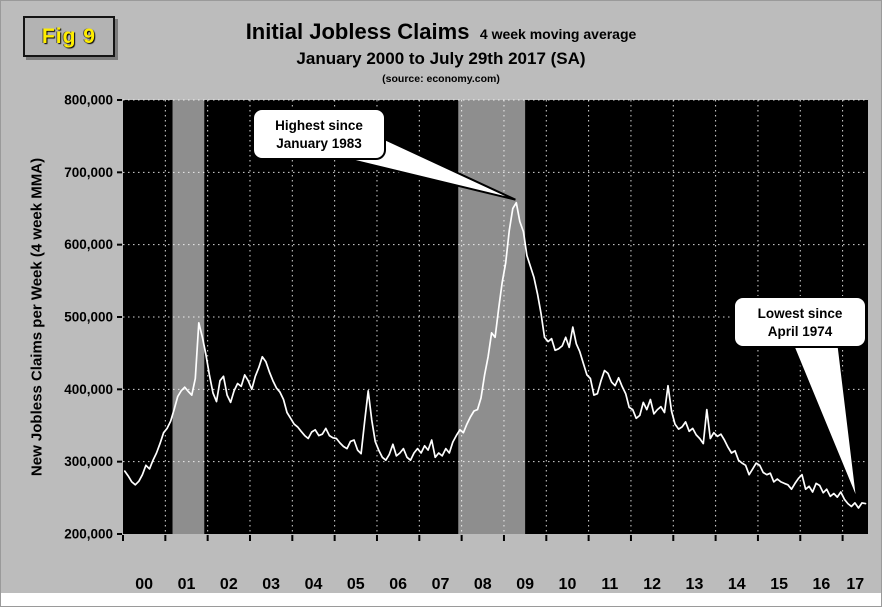 This screenshot has width=882, height=607. Describe the element at coordinates (568, 584) in the screenshot. I see `x-tick-label: 10` at that location.